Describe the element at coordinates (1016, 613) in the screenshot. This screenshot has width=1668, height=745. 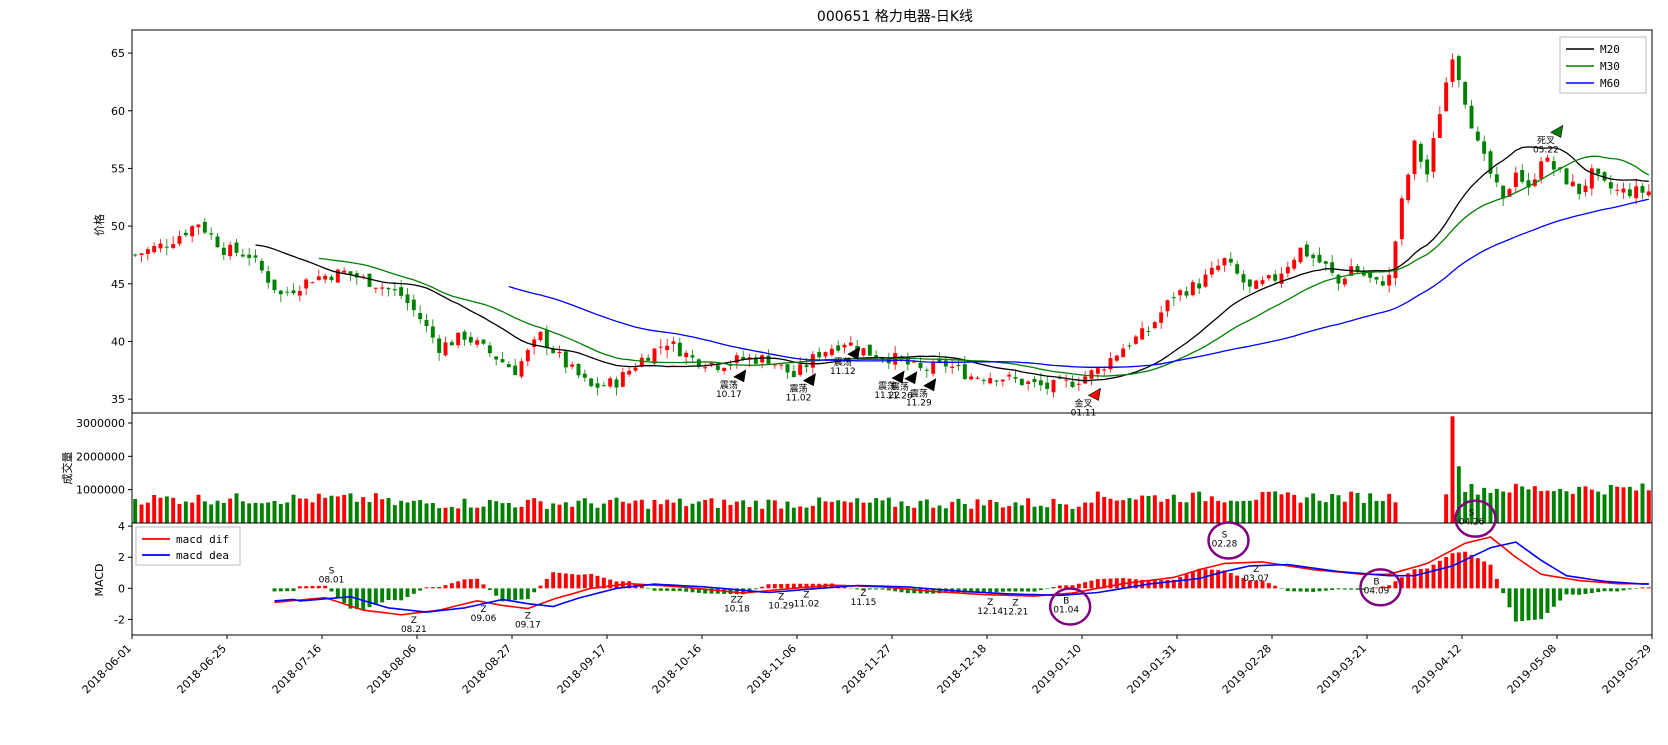
I see `macd-annotation-date: 12.21` at that location.